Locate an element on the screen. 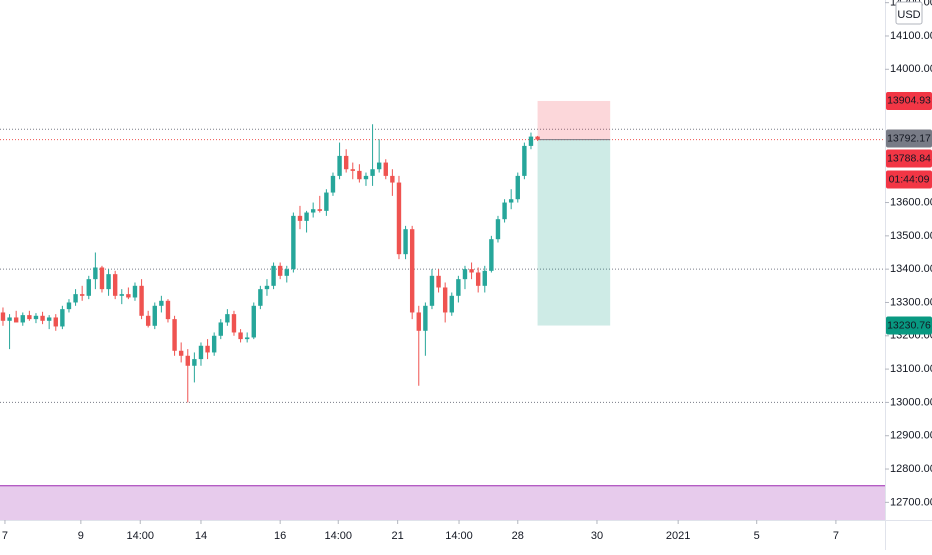 This screenshot has width=932, height=555. x-tick-label: 16 is located at coordinates (280, 536).